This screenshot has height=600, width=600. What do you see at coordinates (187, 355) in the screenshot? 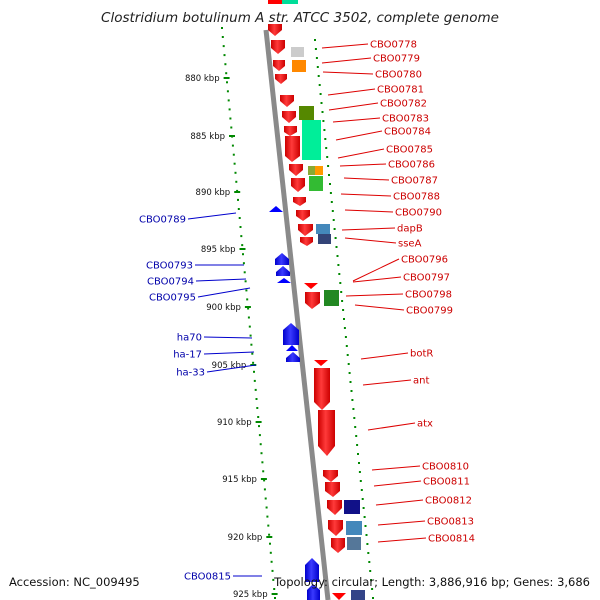
I see `reverse-gene-label: ha-17` at bounding box center [187, 355].